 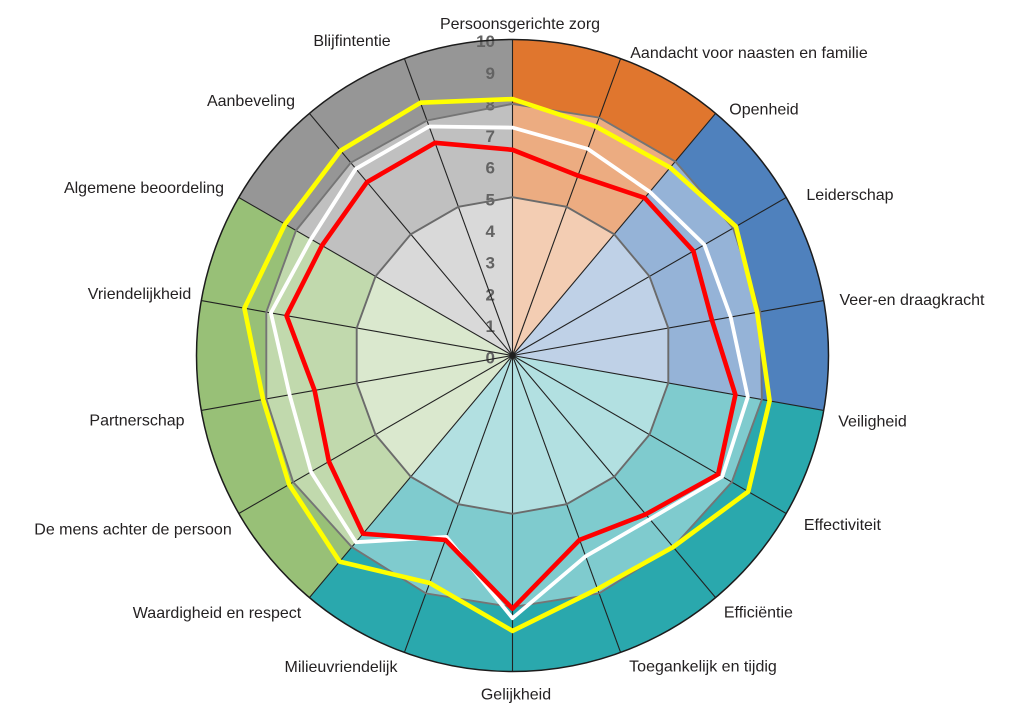 I want to click on svg-text: 9, so click(x=490, y=73).